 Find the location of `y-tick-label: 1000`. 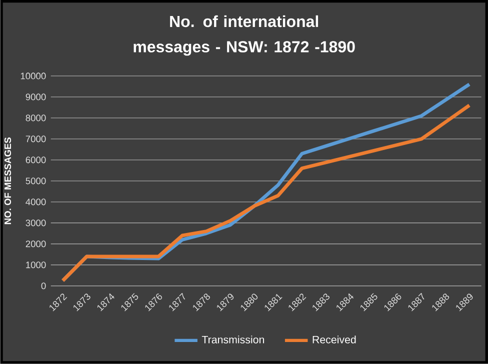

y-tick-label: 1000 is located at coordinates (36, 265).